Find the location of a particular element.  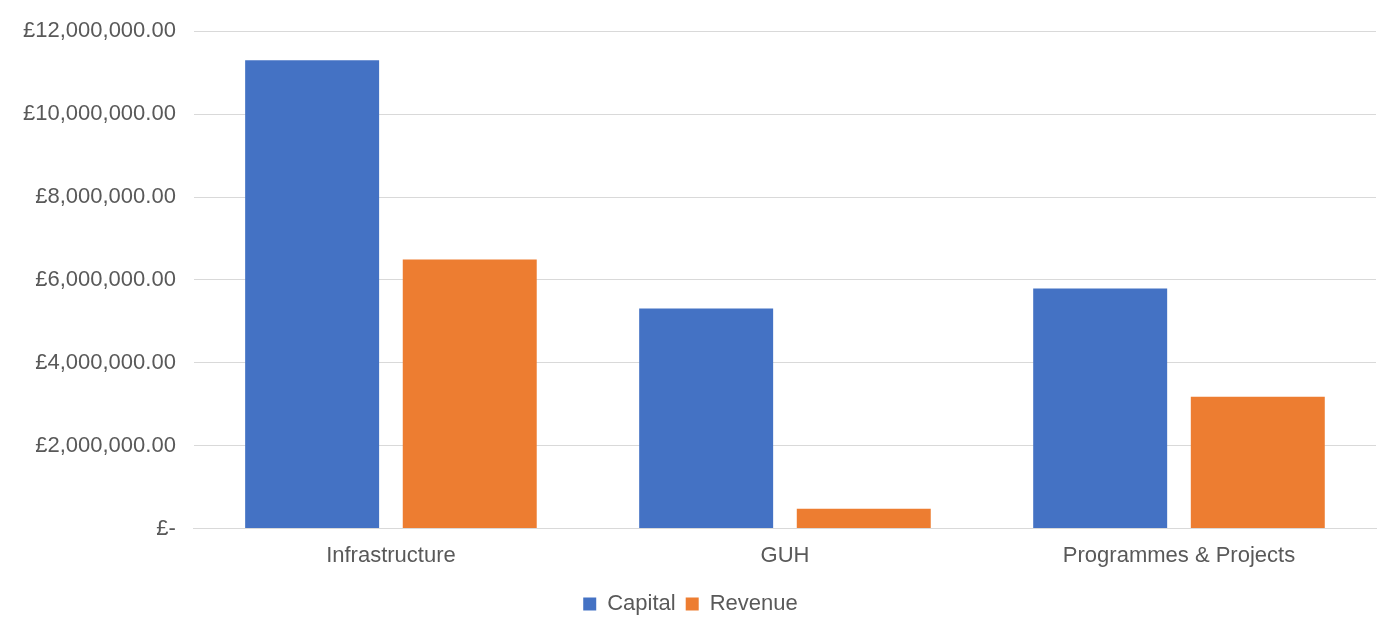

legend-label: Capital is located at coordinates (641, 603).